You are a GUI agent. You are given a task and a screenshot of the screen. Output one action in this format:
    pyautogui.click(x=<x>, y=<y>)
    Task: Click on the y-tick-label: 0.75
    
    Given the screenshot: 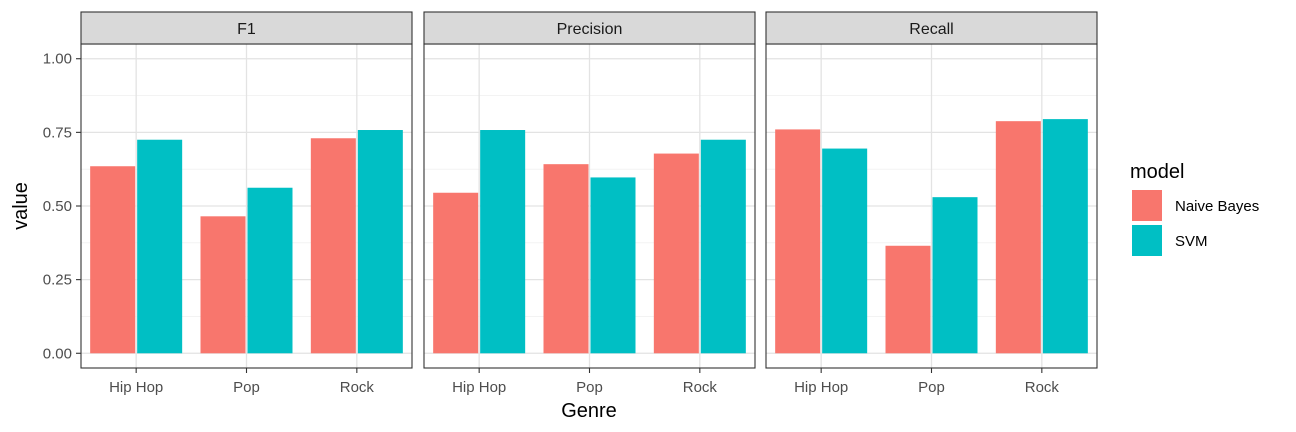 What is the action you would take?
    pyautogui.click(x=57, y=132)
    